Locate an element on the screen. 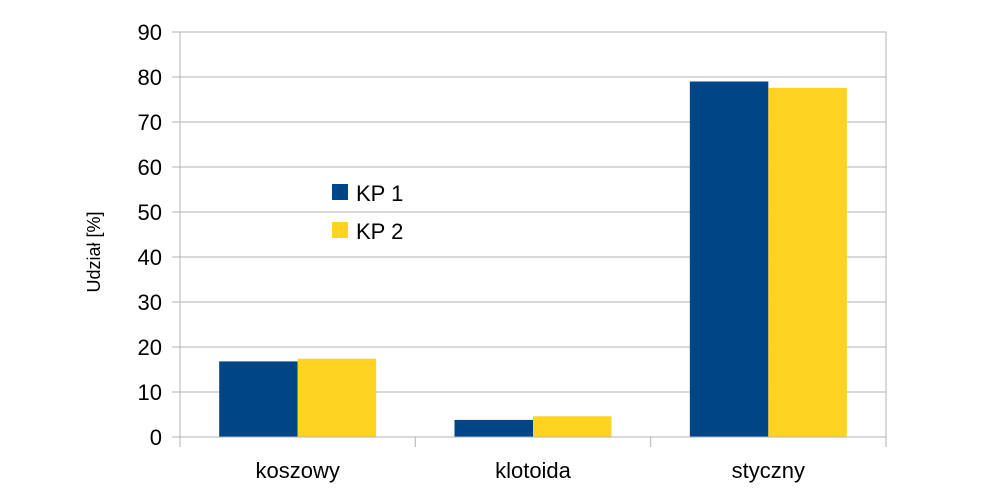 The image size is (989, 491). y-tick-label: 80 is located at coordinates (150, 77).